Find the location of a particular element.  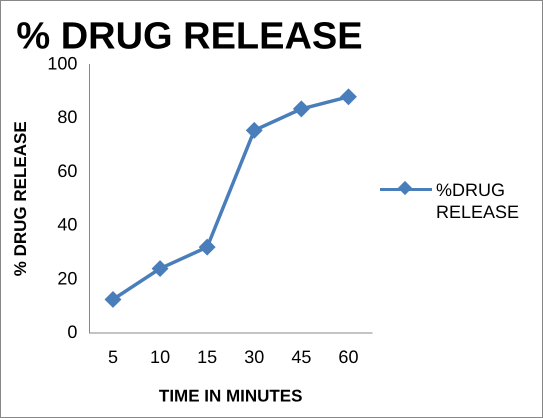

y-tick-label: 40 is located at coordinates (67, 224).